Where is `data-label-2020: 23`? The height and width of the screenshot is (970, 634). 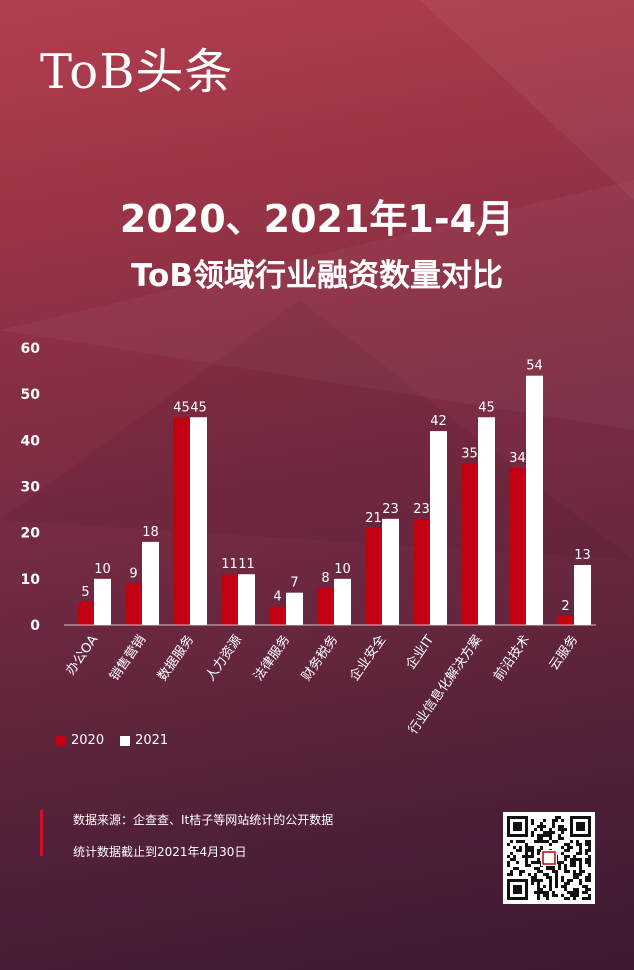 data-label-2020: 23 is located at coordinates (421, 509).